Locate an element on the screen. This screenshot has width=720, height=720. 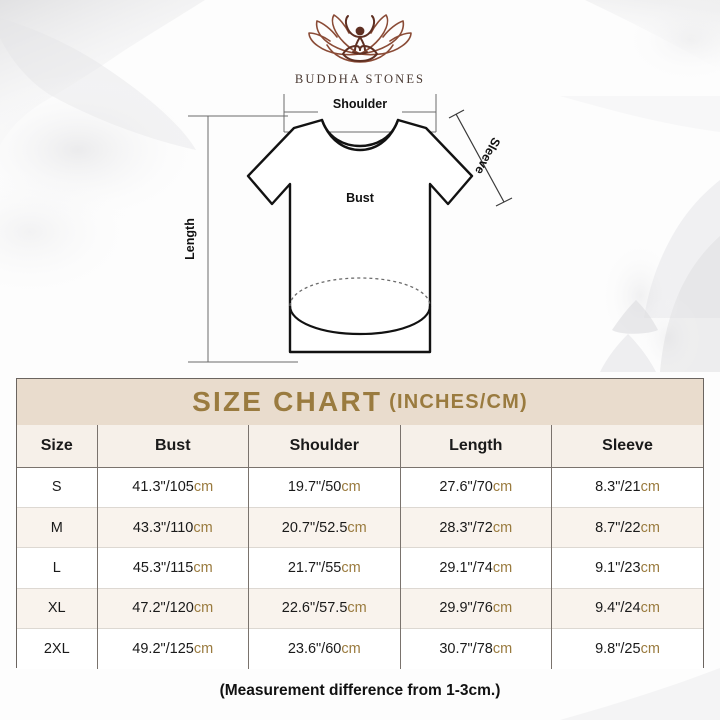
value: 29.1"/74 is located at coordinates (466, 567).